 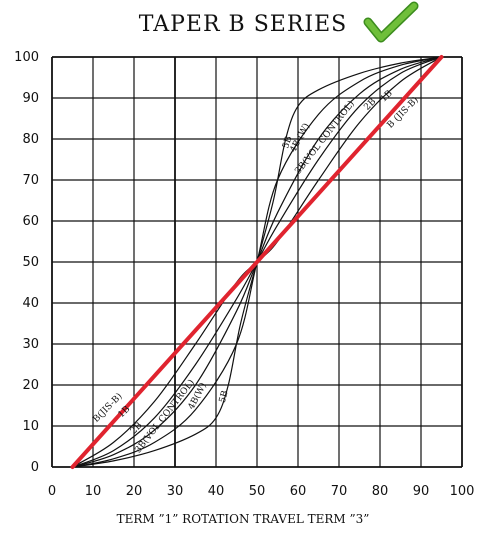 What do you see at coordinates (108, 408) in the screenshot?
I see `curve-label: B(JIS-B)` at bounding box center [108, 408].